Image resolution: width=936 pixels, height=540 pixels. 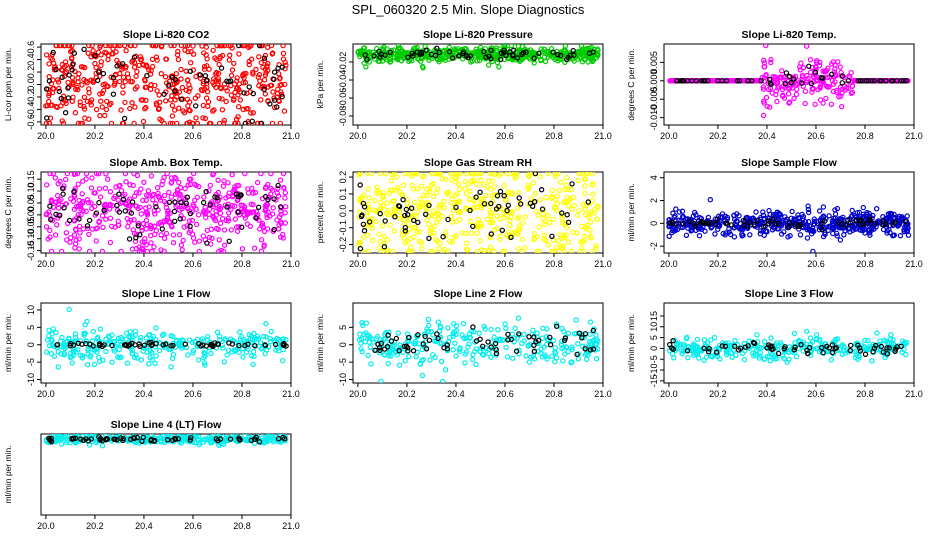 I want to click on y-tick-label: 0.0, so click(x=343, y=211).